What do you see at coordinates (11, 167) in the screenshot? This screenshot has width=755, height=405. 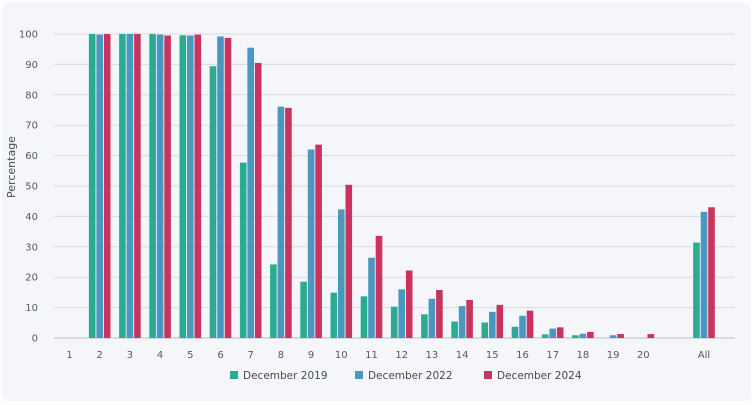 I see `y-axis-label: Percentage` at bounding box center [11, 167].